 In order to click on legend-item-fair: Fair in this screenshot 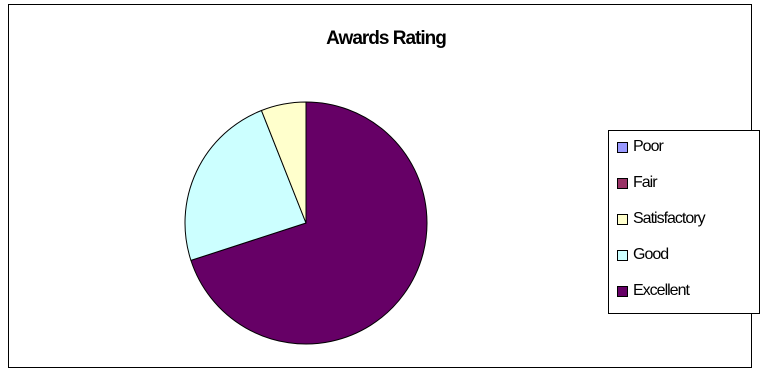, I will do `click(637, 183)`.